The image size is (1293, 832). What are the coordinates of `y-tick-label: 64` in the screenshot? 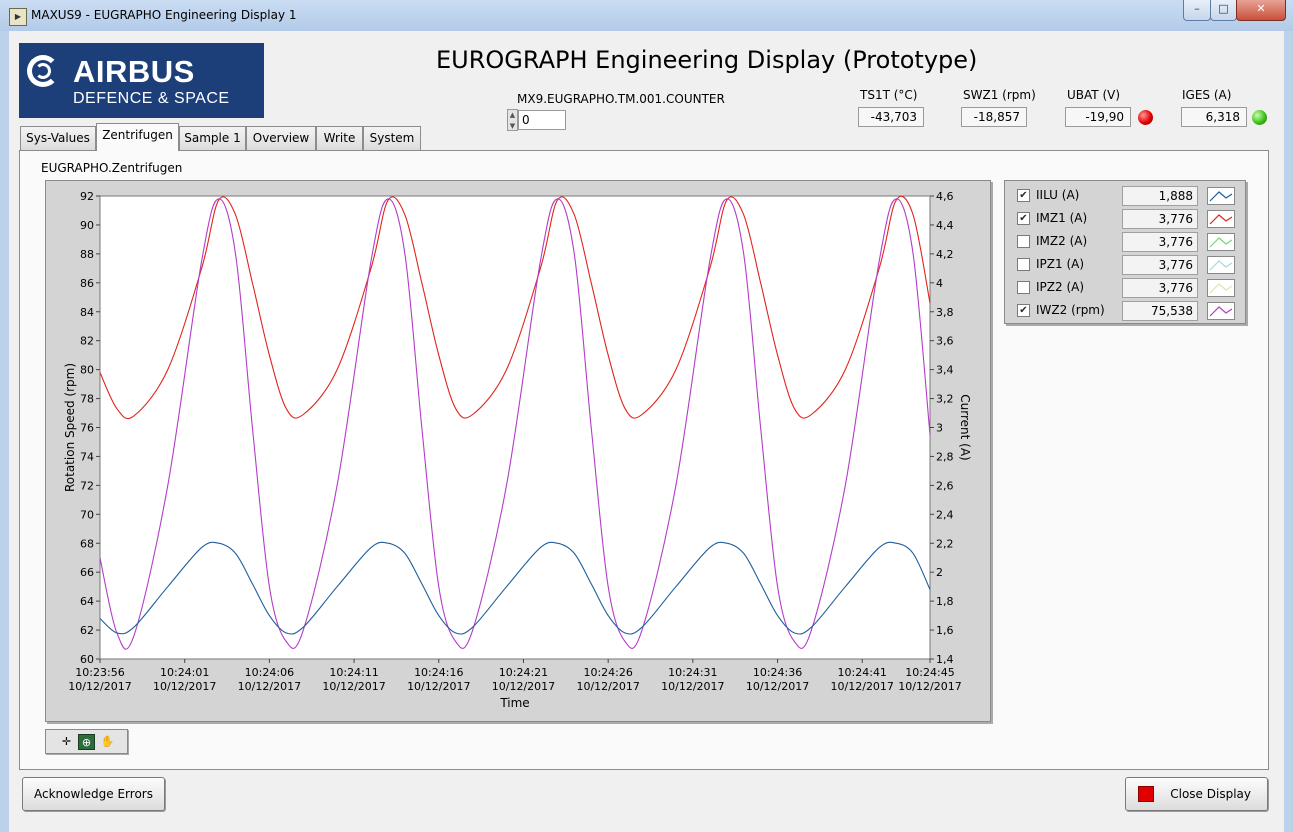 It's located at (87, 601).